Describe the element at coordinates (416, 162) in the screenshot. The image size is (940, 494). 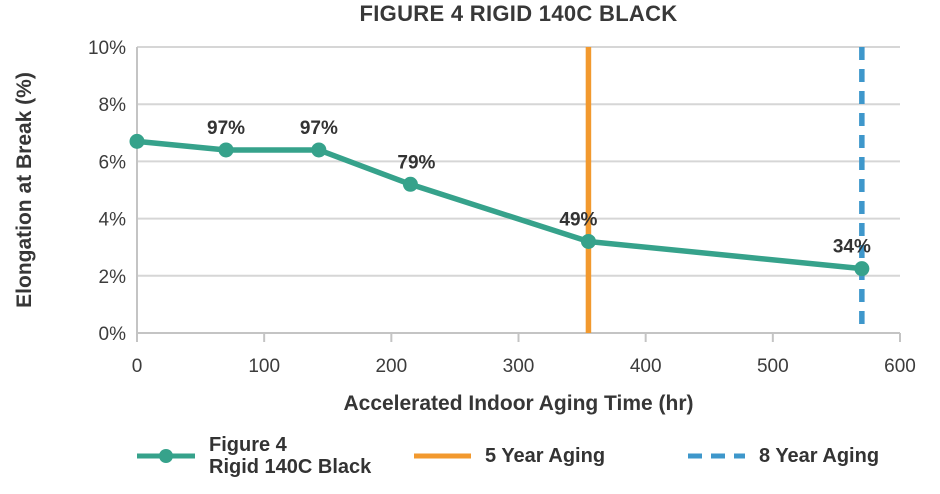
I see `point-label-79%: 79%` at that location.